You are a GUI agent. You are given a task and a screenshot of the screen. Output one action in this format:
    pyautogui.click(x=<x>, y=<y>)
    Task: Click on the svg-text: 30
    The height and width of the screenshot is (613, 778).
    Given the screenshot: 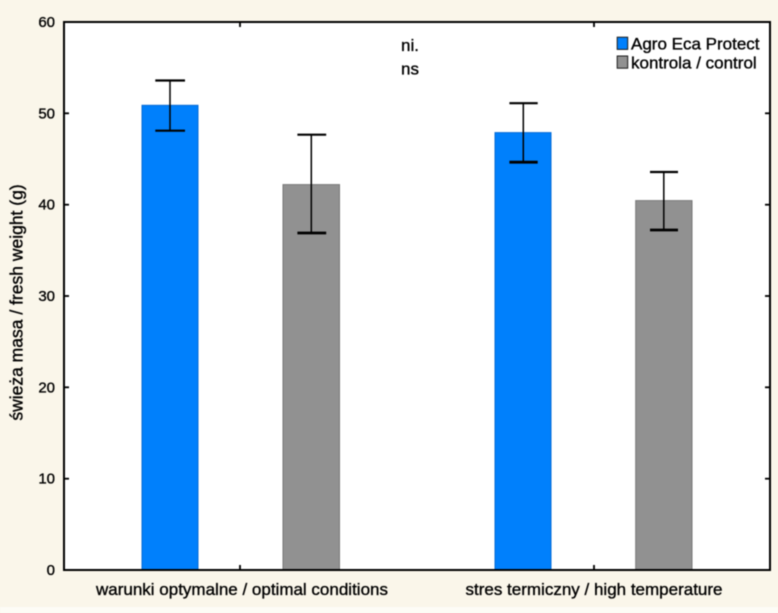 What is the action you would take?
    pyautogui.click(x=46, y=296)
    